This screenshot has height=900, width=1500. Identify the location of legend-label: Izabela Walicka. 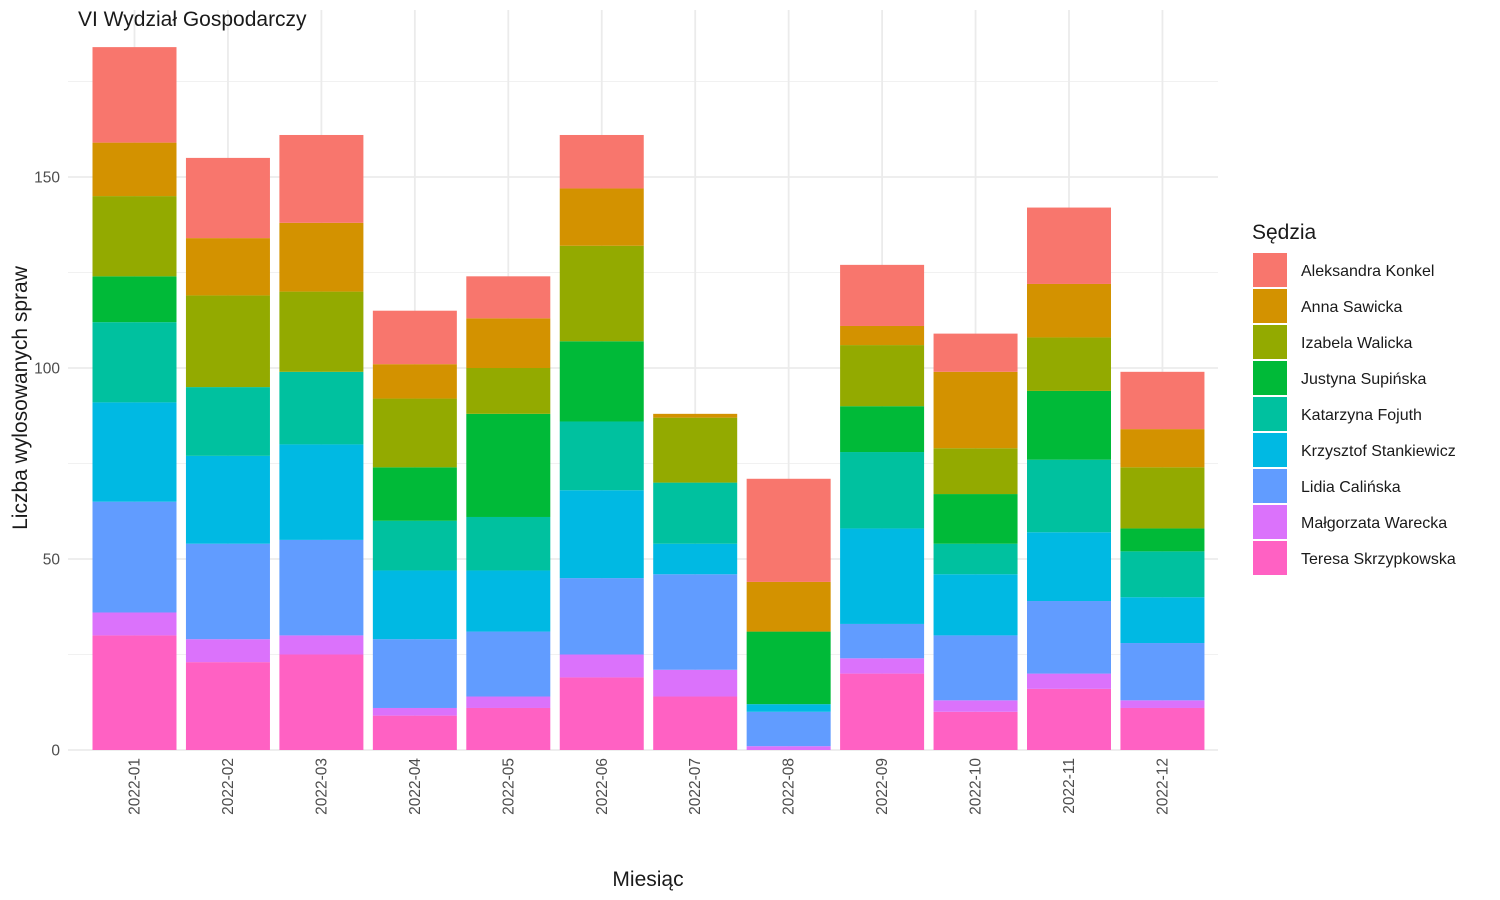
(1357, 343).